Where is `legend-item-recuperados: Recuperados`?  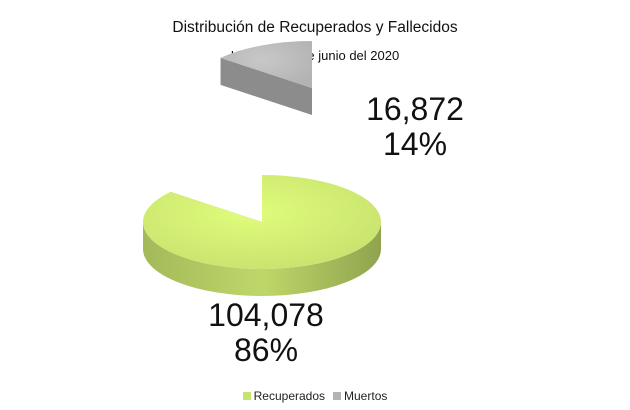
legend-item-recuperados: Recuperados is located at coordinates (284, 396).